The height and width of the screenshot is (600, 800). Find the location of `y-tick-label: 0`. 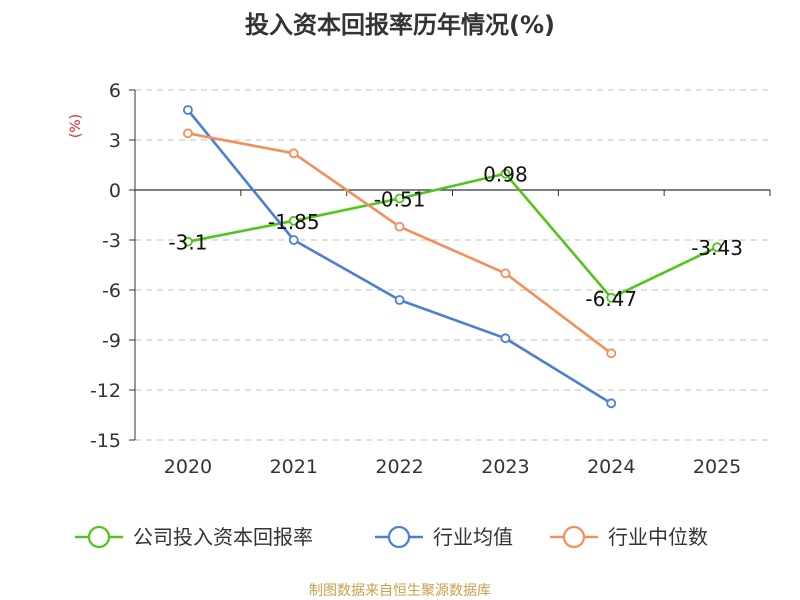

y-tick-label: 0 is located at coordinates (115, 191).